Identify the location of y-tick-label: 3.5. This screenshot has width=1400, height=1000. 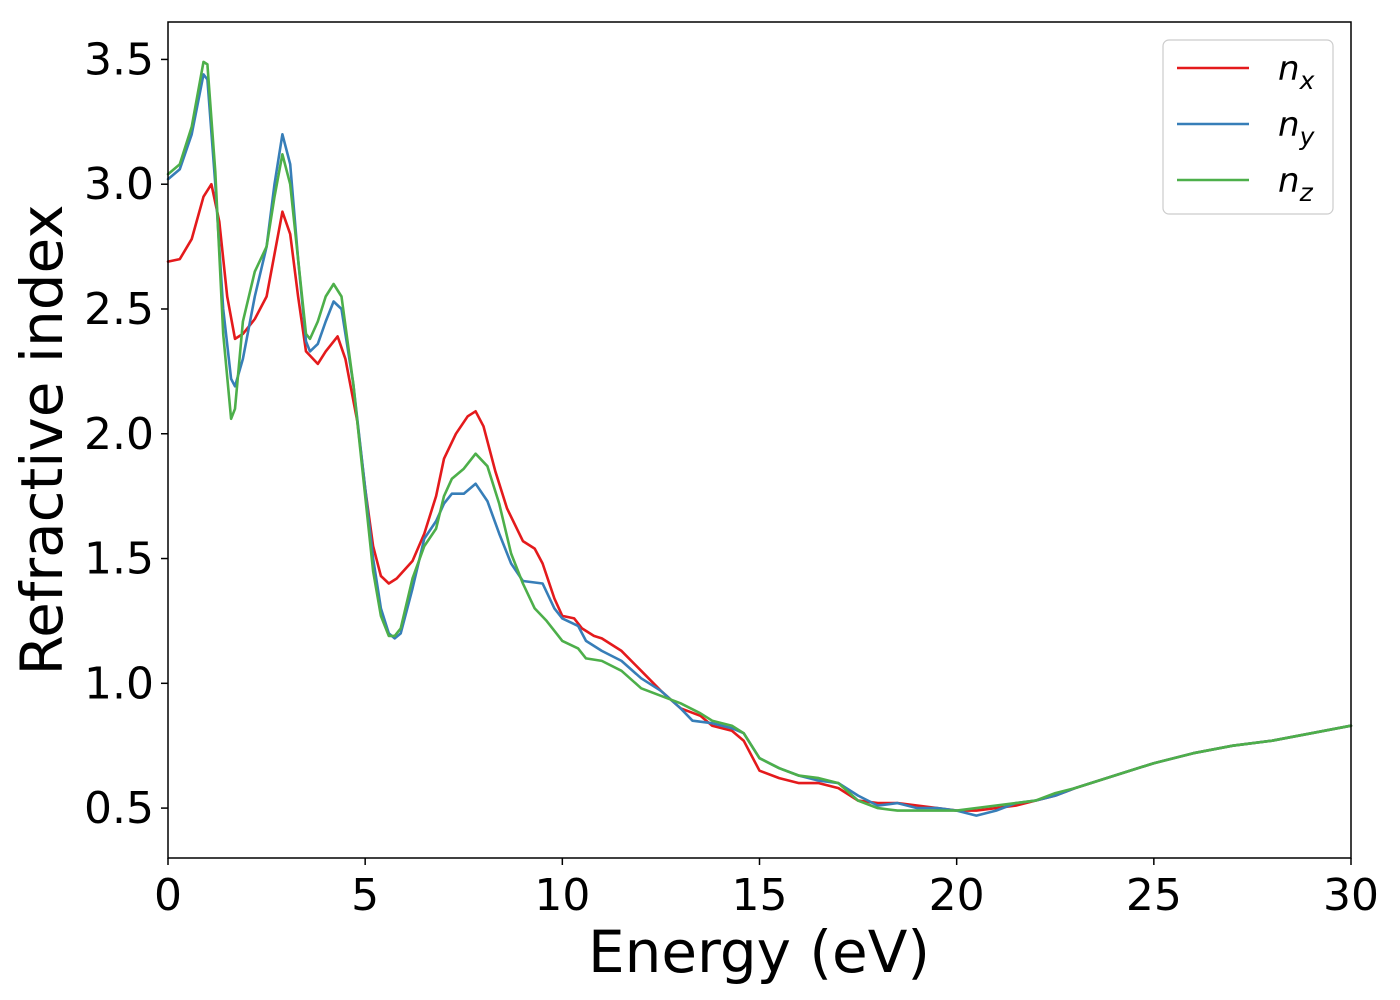
(119, 59).